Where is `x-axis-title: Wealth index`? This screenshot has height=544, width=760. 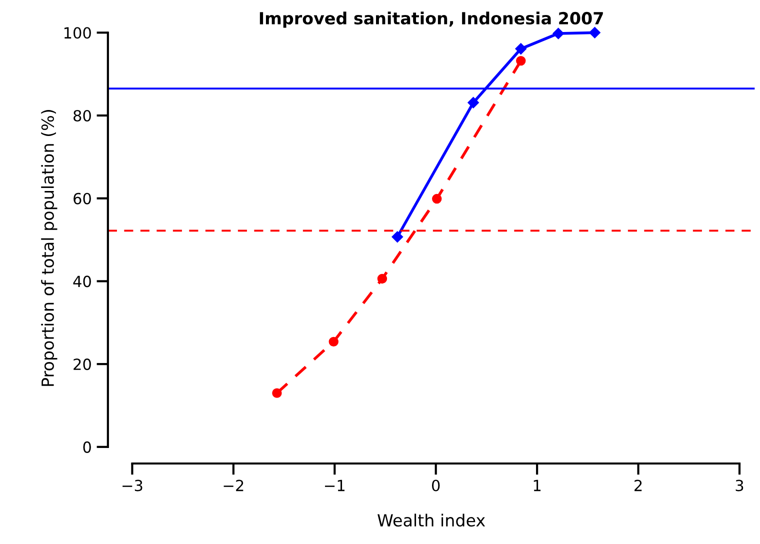
x-axis-title: Wealth index is located at coordinates (432, 520).